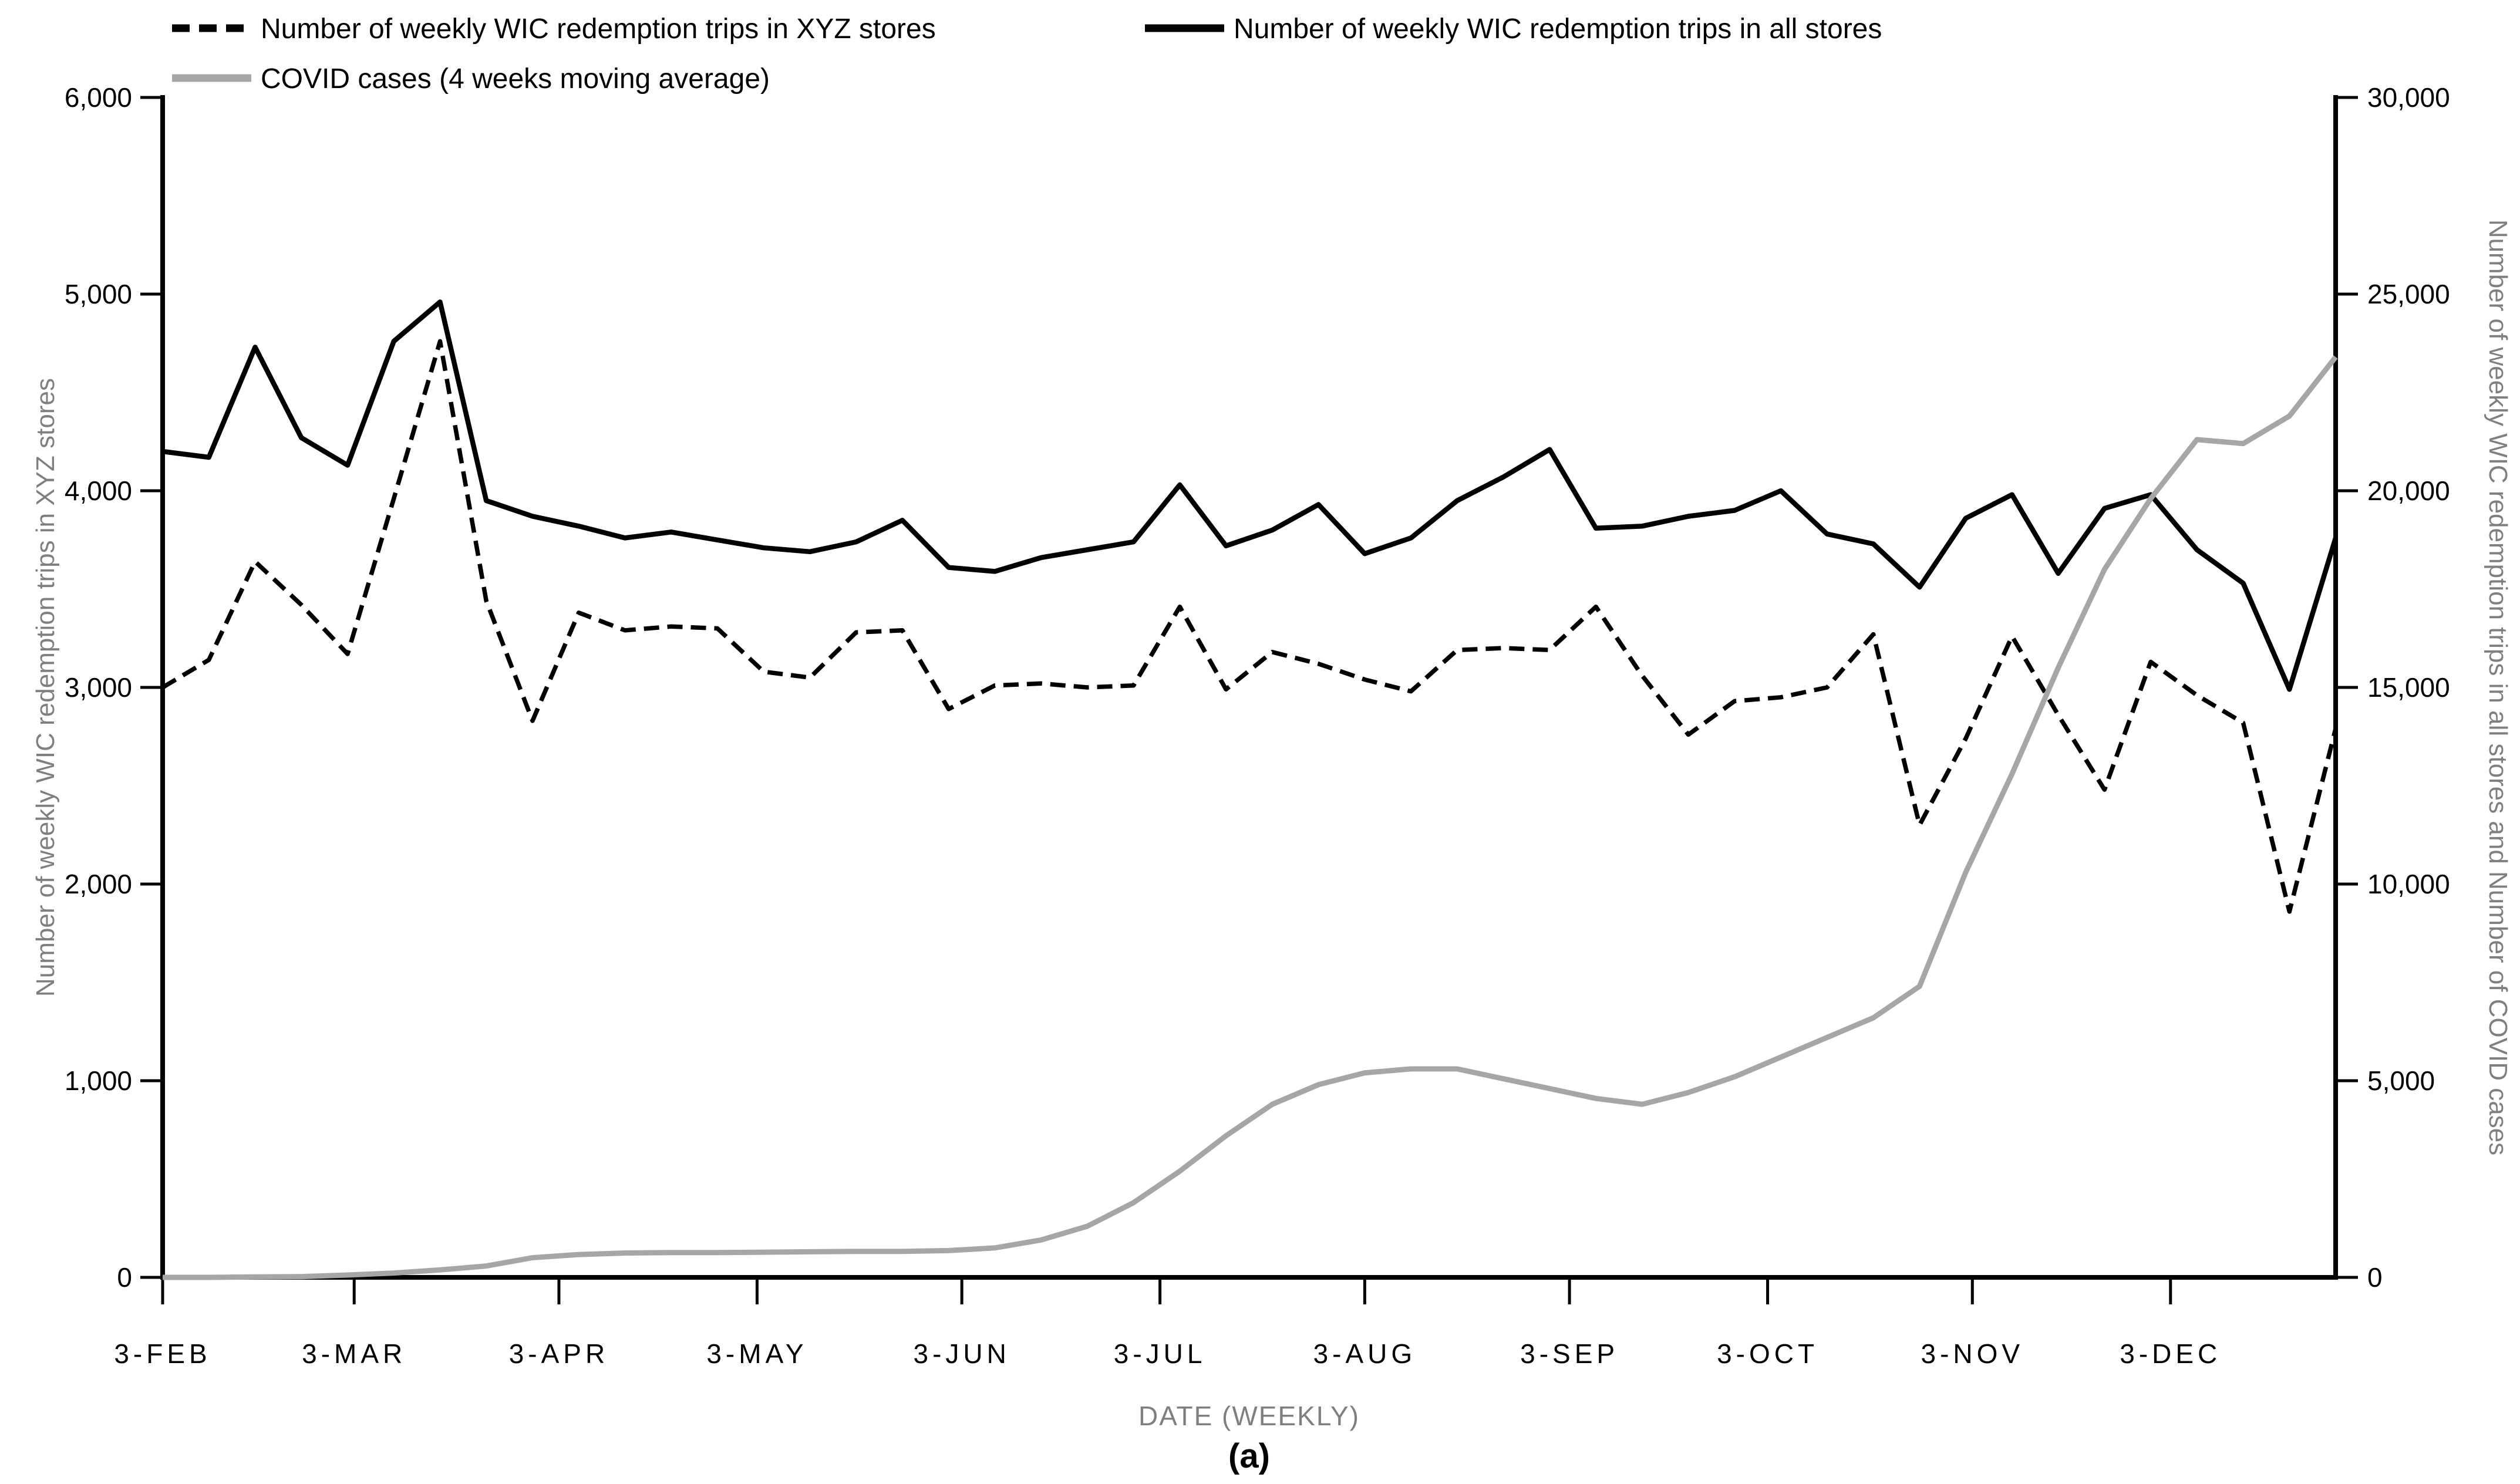 Image resolution: width=2520 pixels, height=1484 pixels. Describe the element at coordinates (98, 294) in the screenshot. I see `y-left-tick-label: 5,000` at that location.